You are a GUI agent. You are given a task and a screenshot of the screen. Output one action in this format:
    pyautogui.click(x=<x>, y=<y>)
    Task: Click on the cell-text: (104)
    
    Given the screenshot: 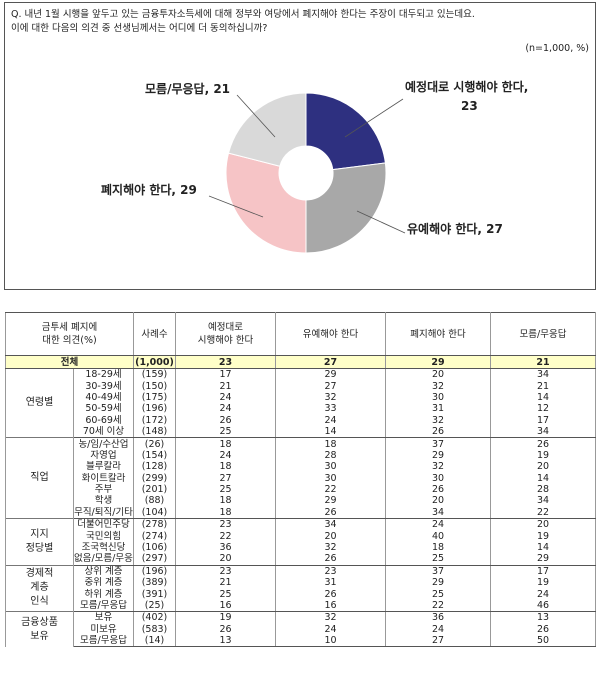 What is the action you would take?
    pyautogui.click(x=154, y=512)
    